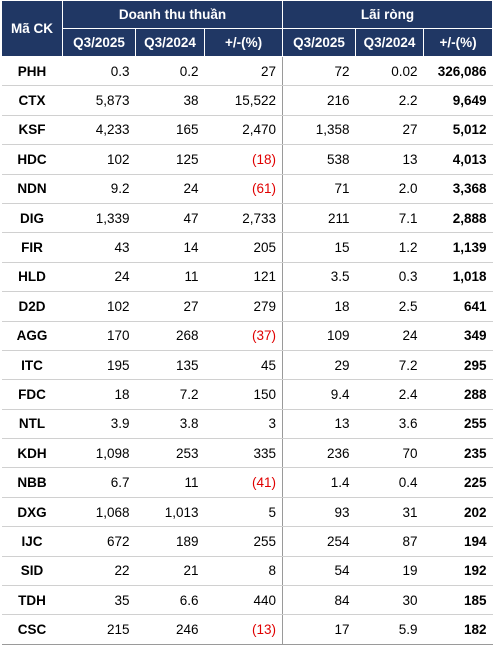 The width and height of the screenshot is (493, 645). I want to click on cell-revenue-q3-2025: 24, so click(99, 277).